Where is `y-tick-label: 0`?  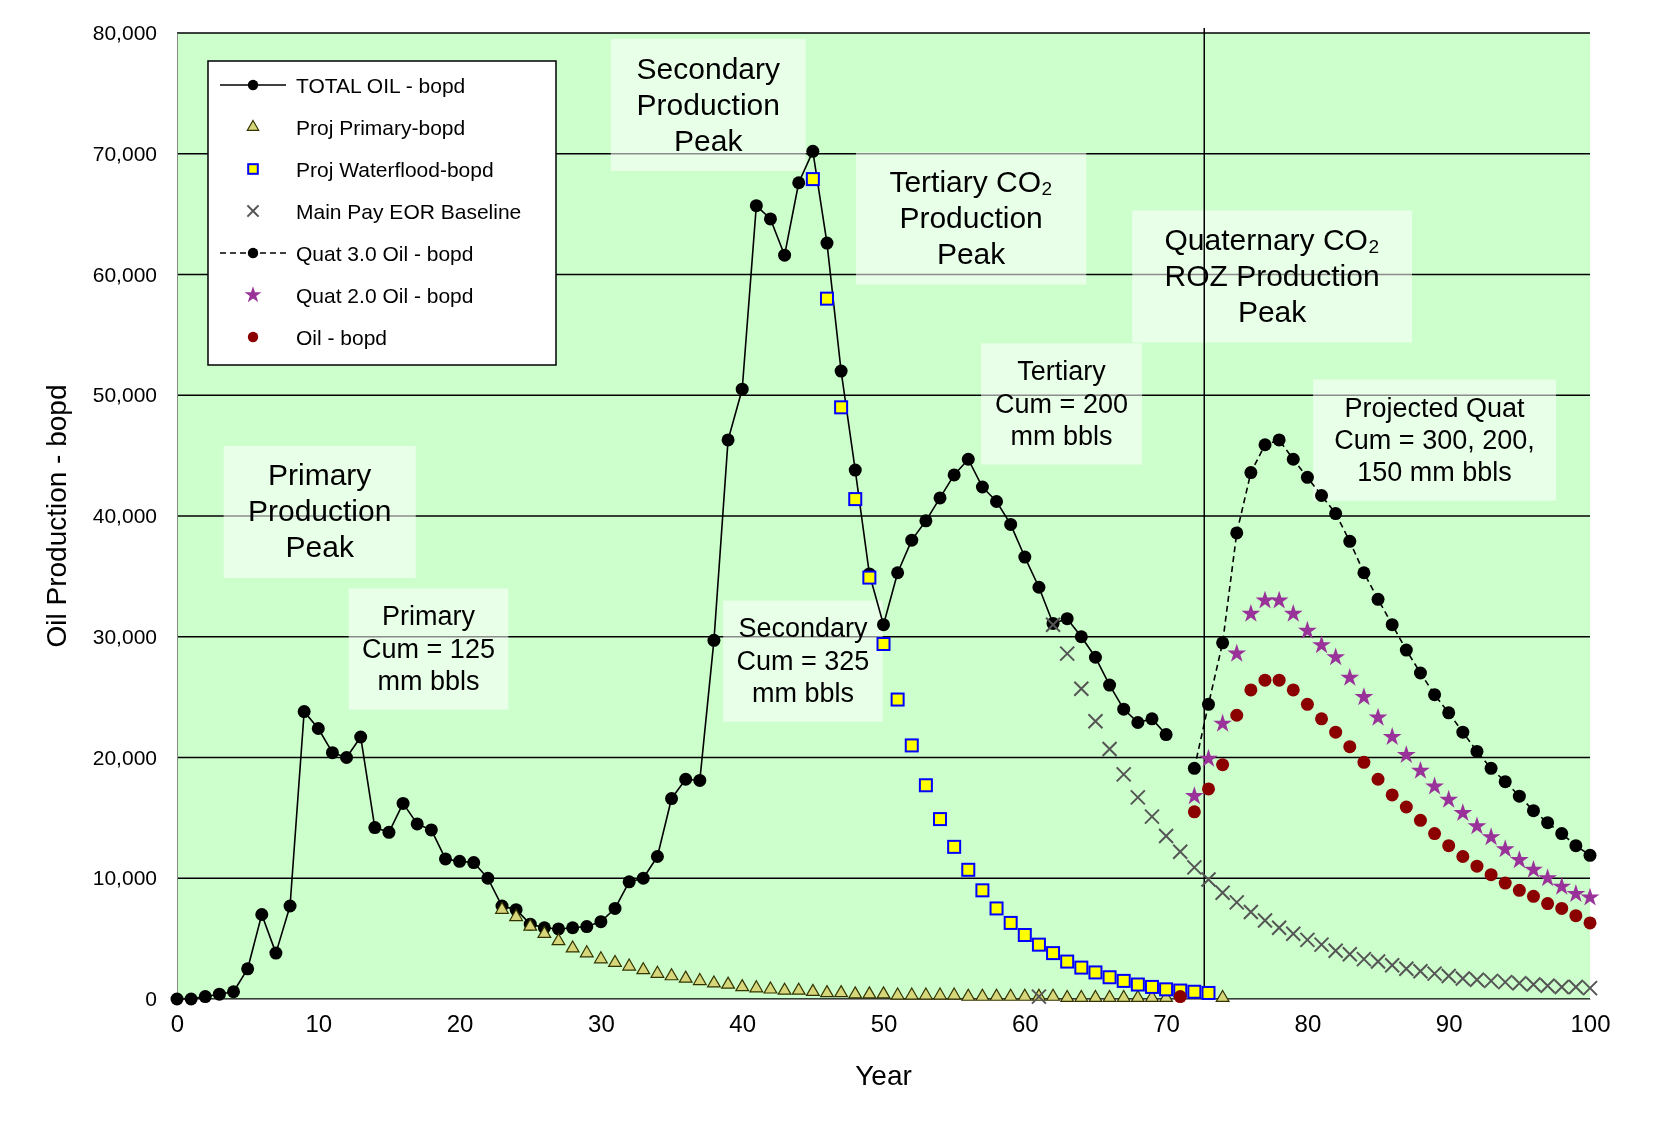 y-tick-label: 0 is located at coordinates (151, 999).